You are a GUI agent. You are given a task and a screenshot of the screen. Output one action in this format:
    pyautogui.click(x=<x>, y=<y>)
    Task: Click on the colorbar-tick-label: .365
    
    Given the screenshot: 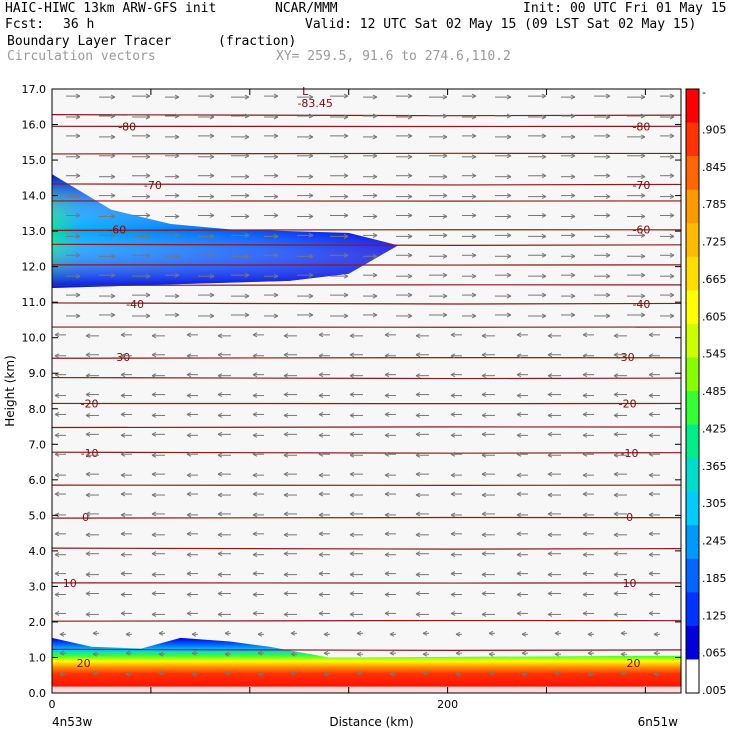 What is the action you would take?
    pyautogui.click(x=714, y=466)
    